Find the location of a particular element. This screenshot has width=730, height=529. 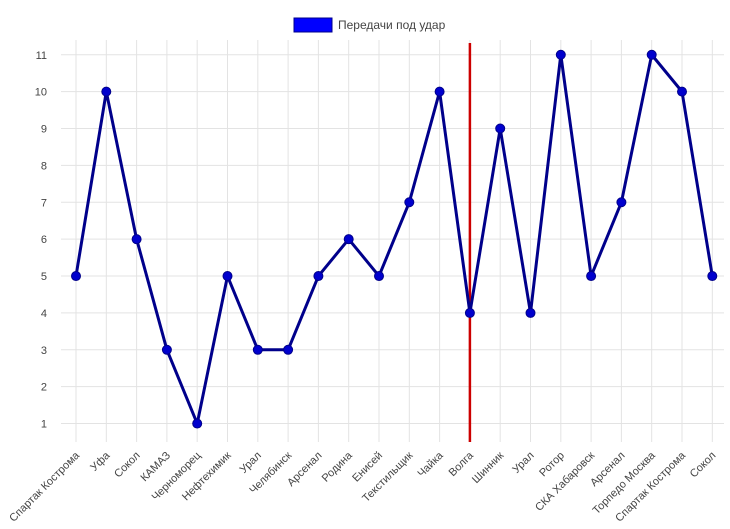

legend-label: Передачи под удар is located at coordinates (392, 25).